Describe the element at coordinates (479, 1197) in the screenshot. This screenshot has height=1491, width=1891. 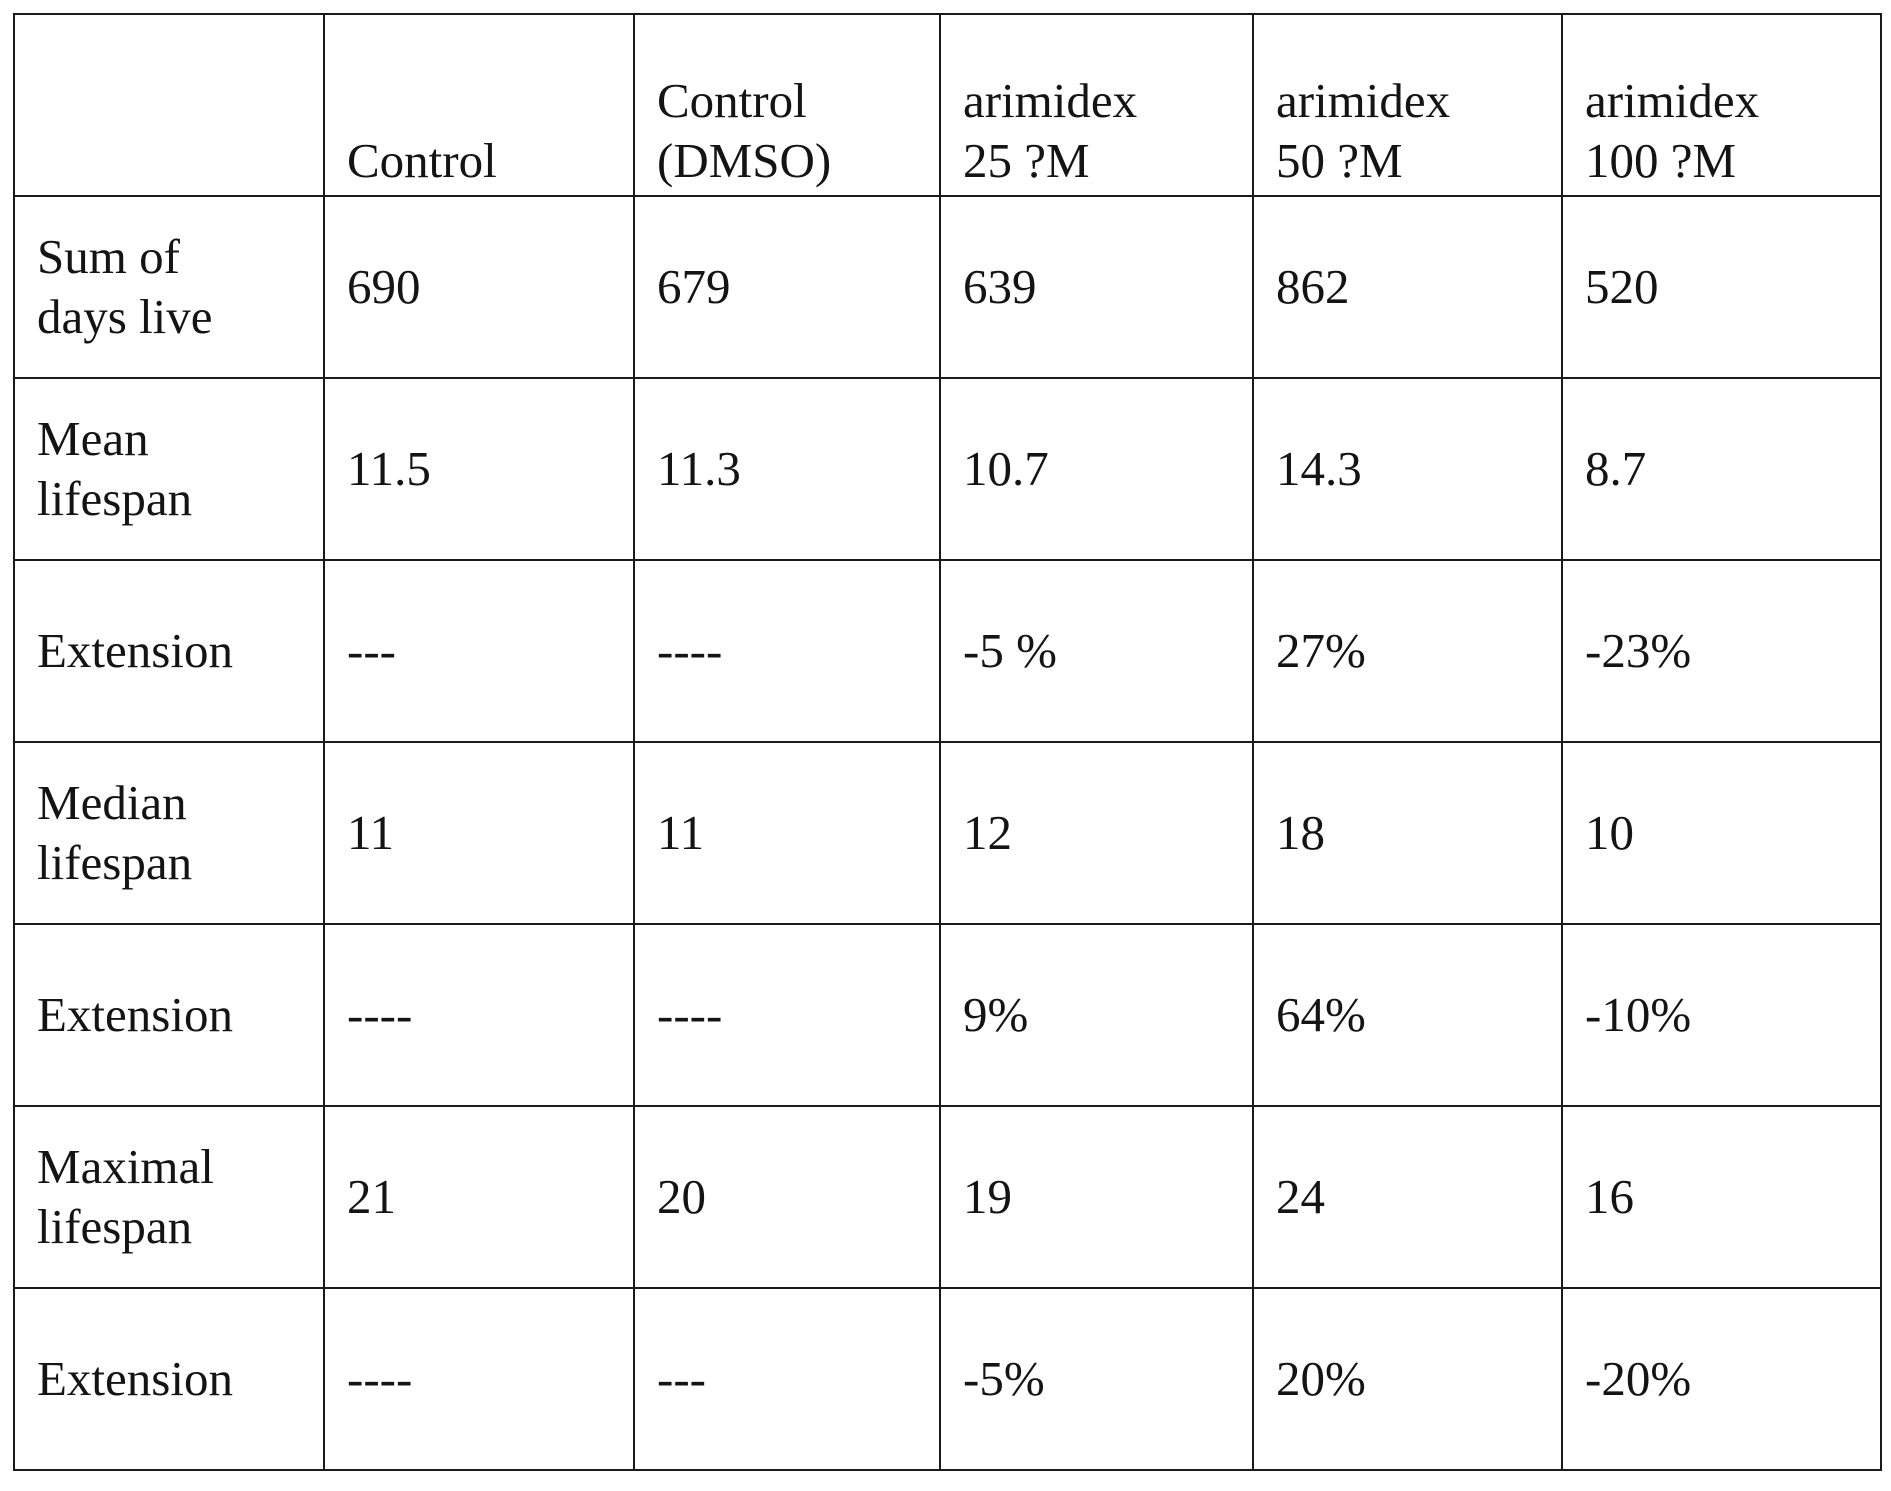
I see `table-cell: 21` at that location.